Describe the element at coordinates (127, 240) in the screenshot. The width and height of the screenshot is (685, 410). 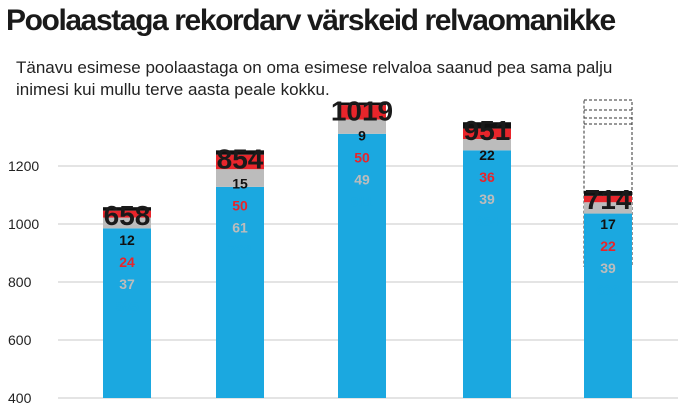
I see `data-label: 12` at that location.